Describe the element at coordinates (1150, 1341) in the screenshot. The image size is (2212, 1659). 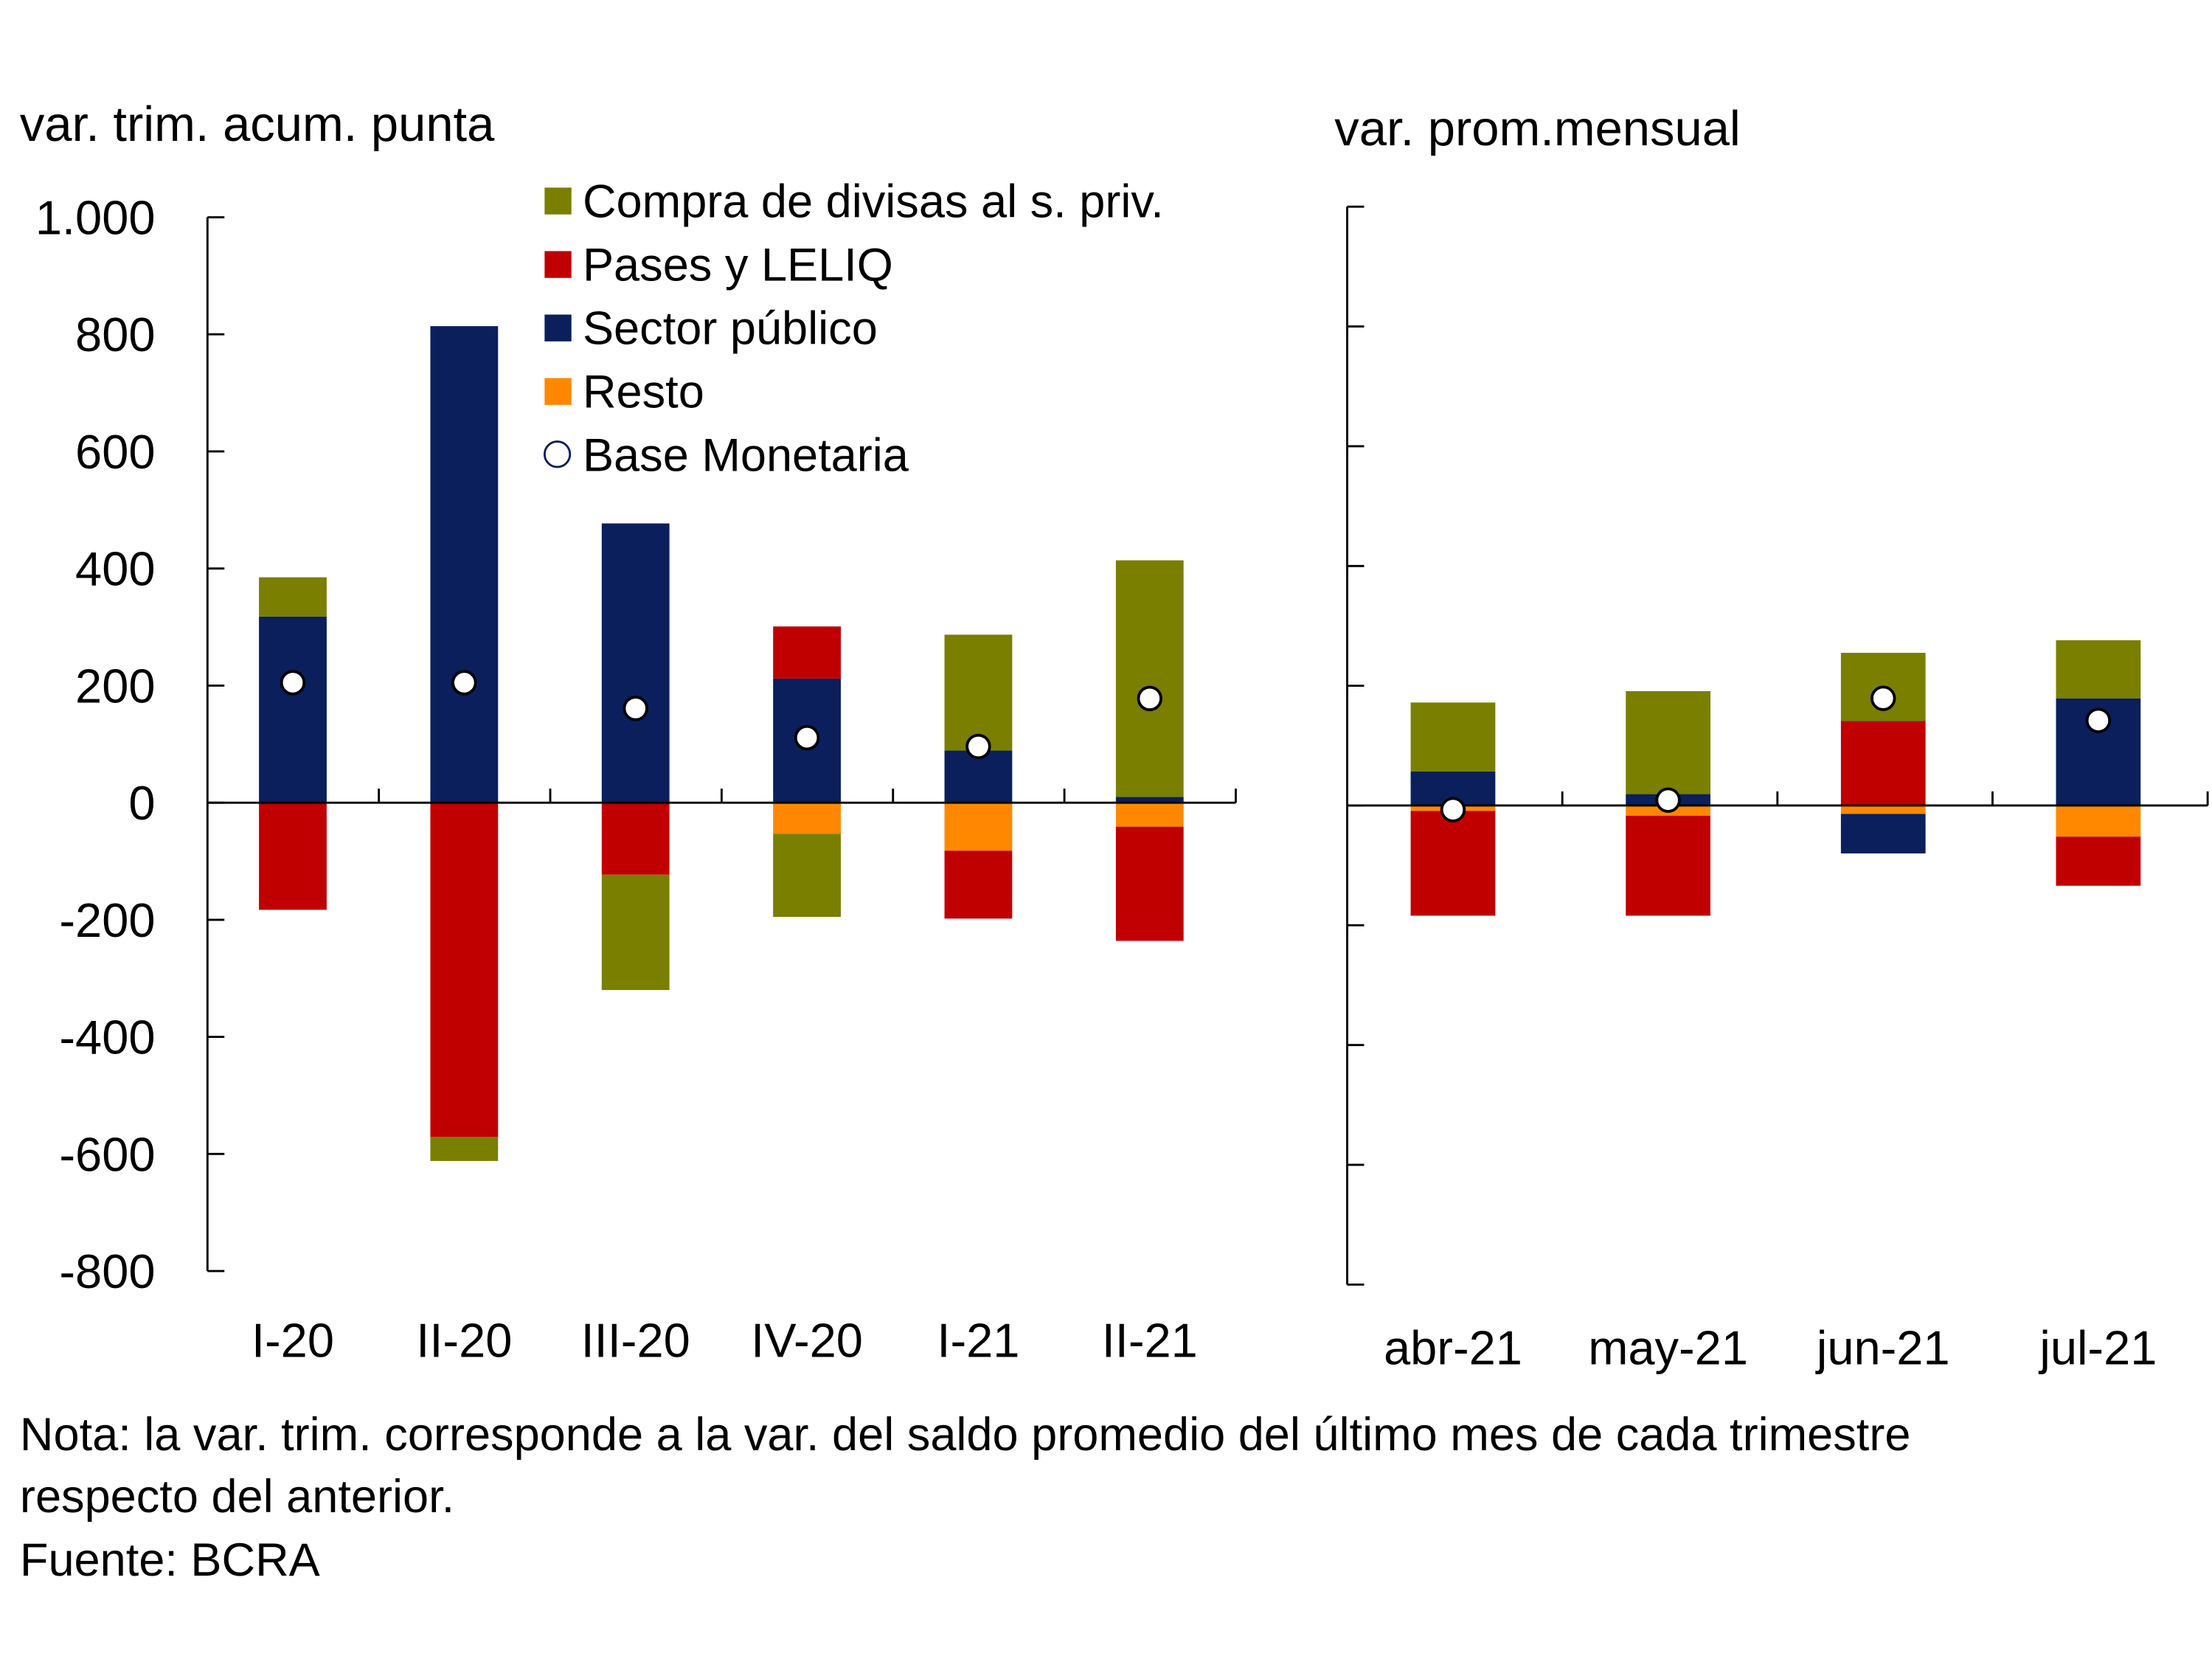
I see `x-tick-label: II-21` at that location.